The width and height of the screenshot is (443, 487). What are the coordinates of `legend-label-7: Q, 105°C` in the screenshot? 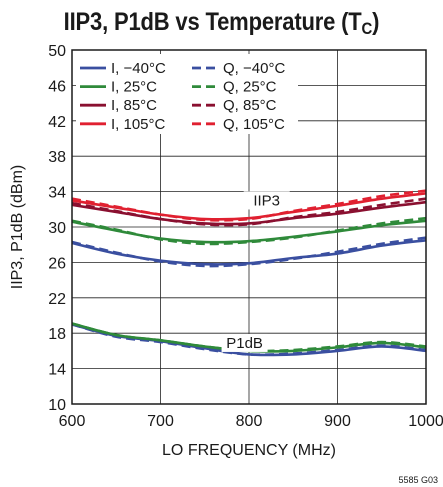 It's located at (254, 124).